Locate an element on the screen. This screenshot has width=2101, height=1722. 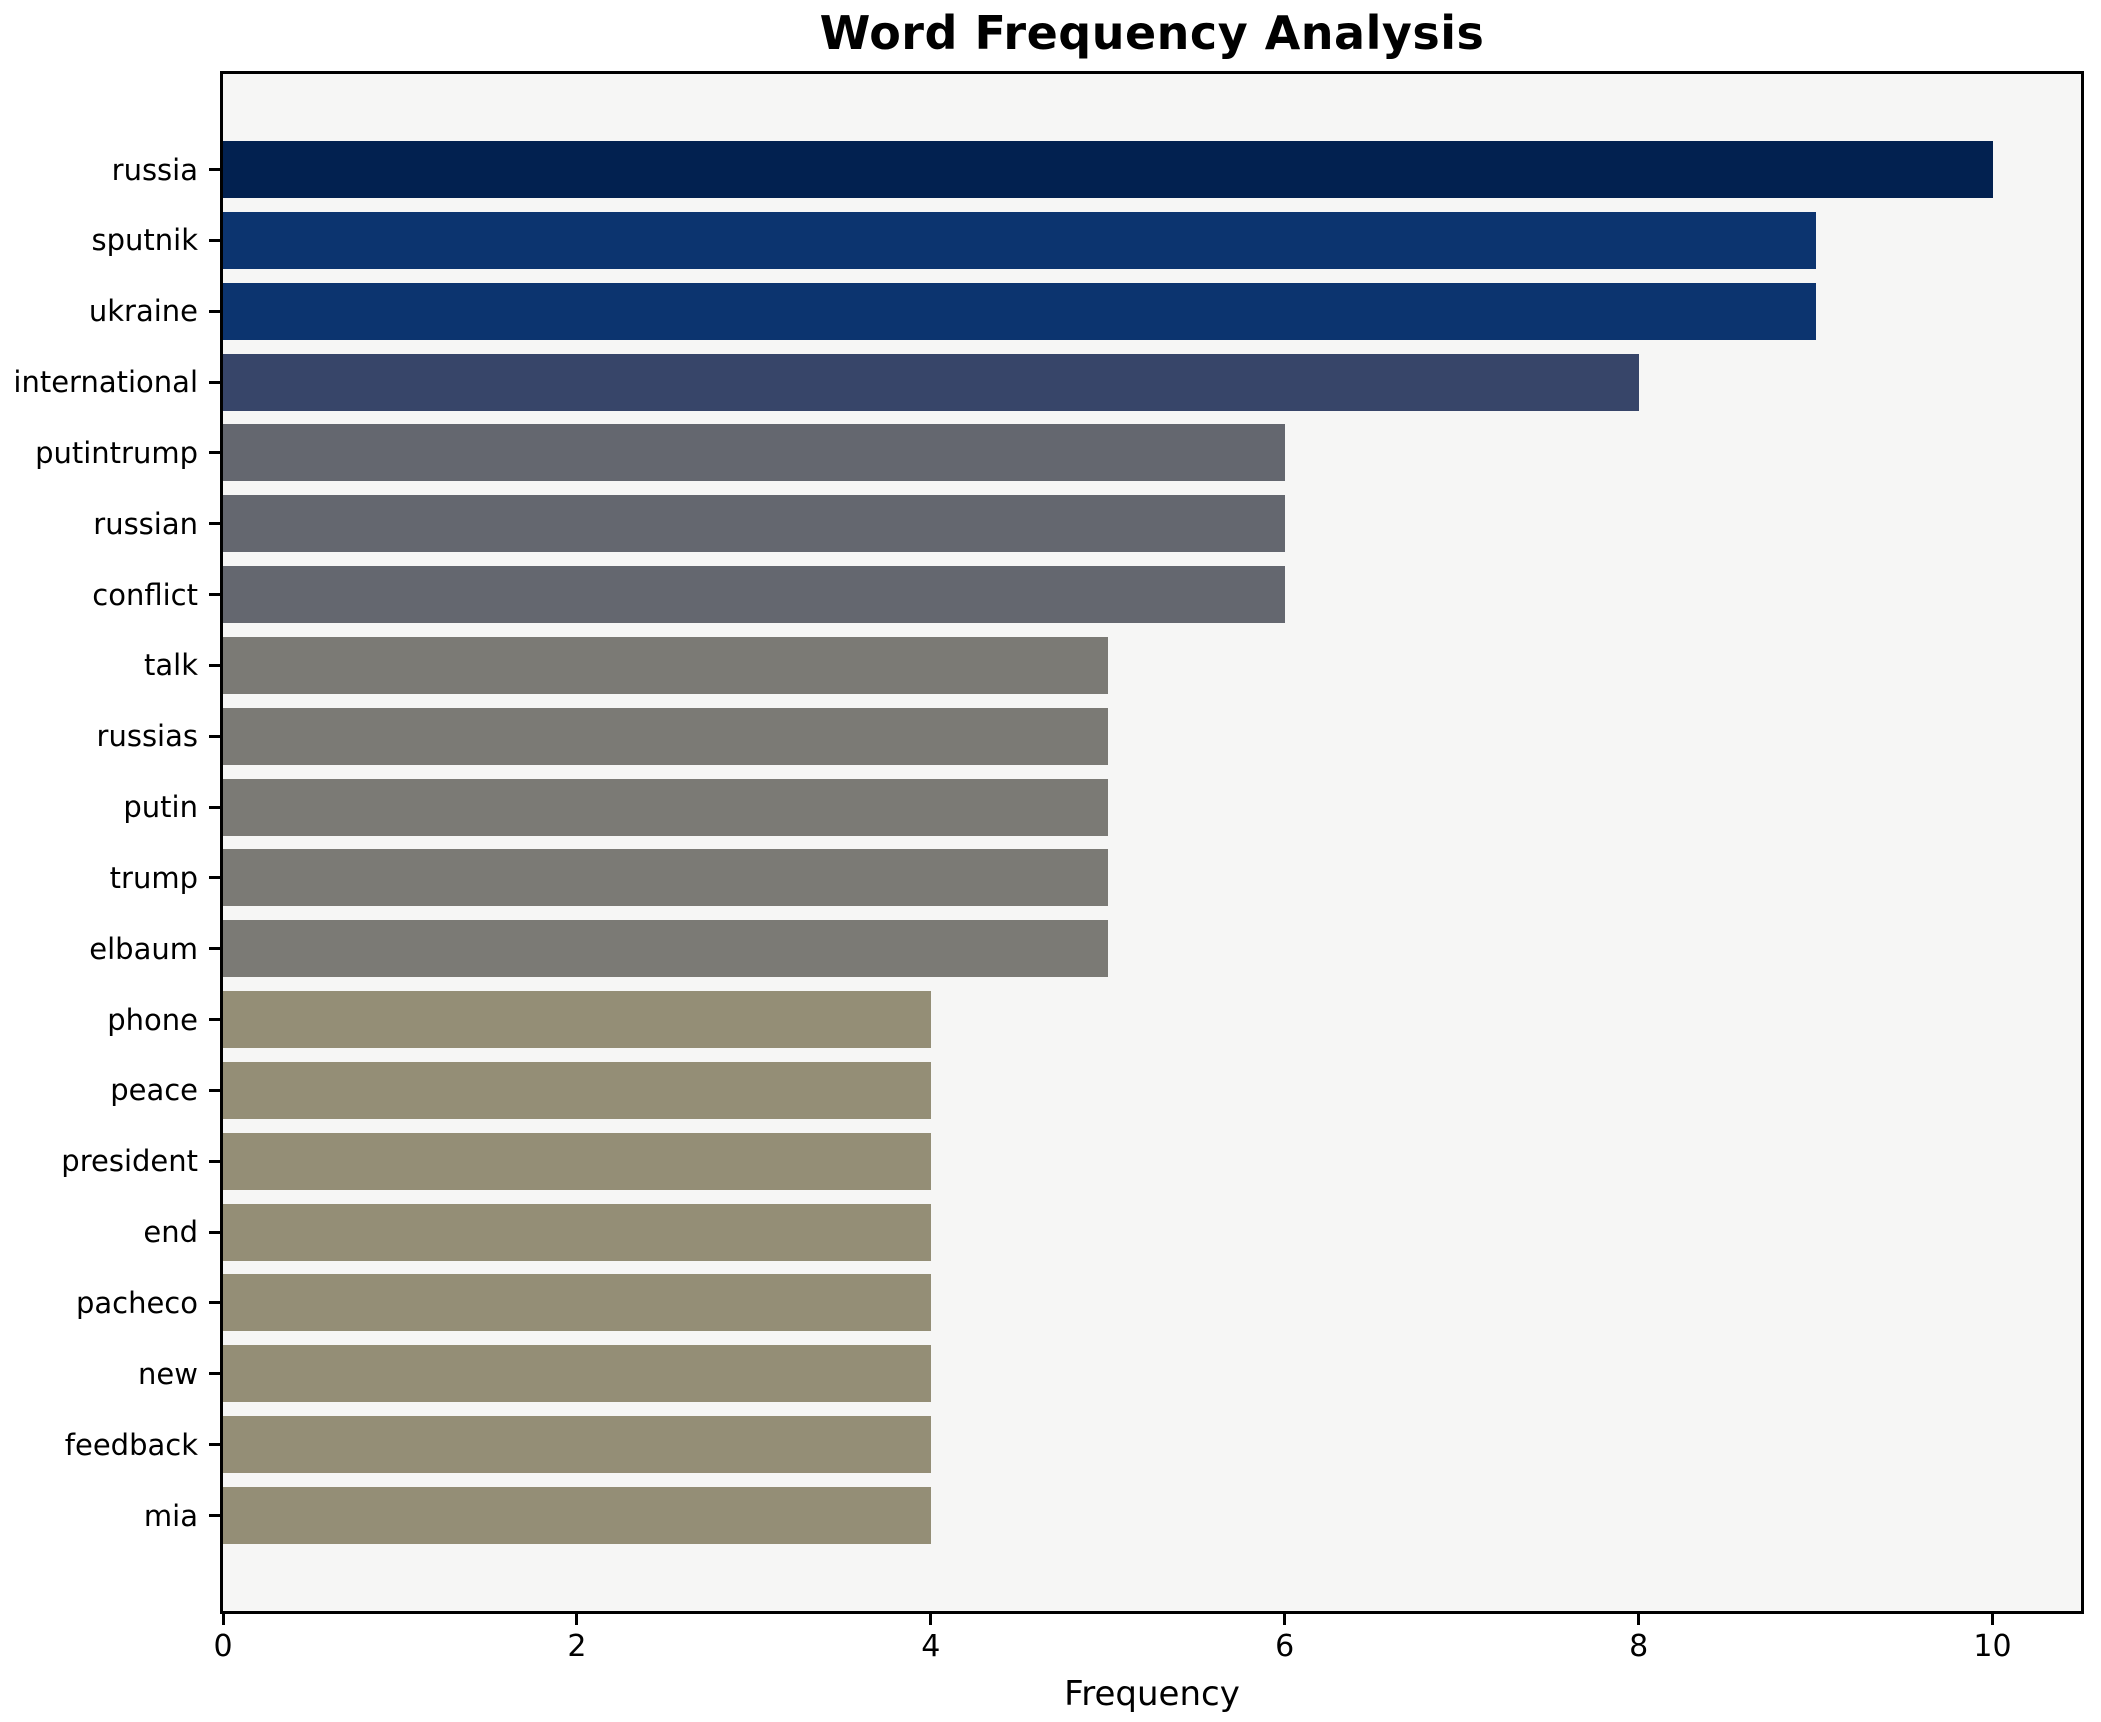
bar-sputnik is located at coordinates (1019, 240).